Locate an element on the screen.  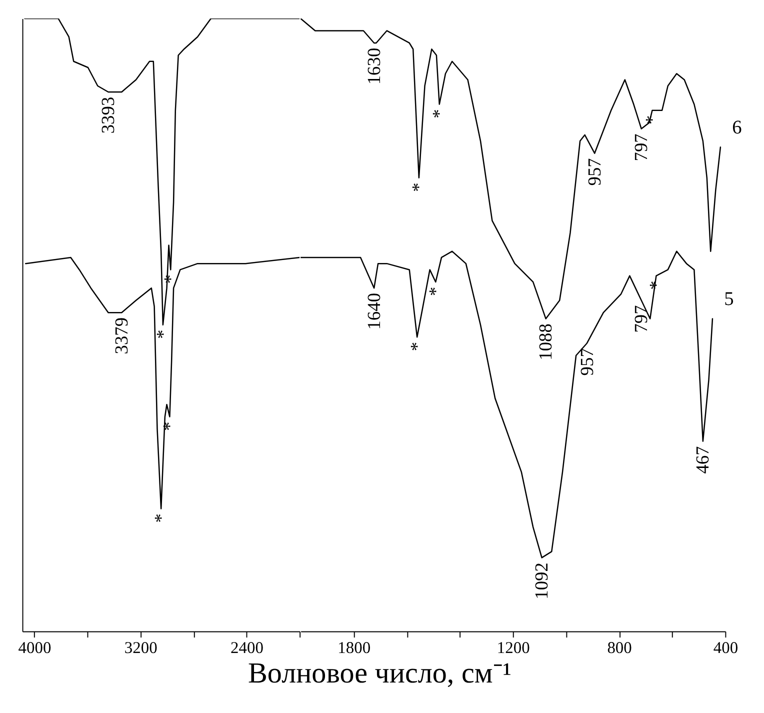
x-tick-label: 800 is located at coordinates (619, 648).